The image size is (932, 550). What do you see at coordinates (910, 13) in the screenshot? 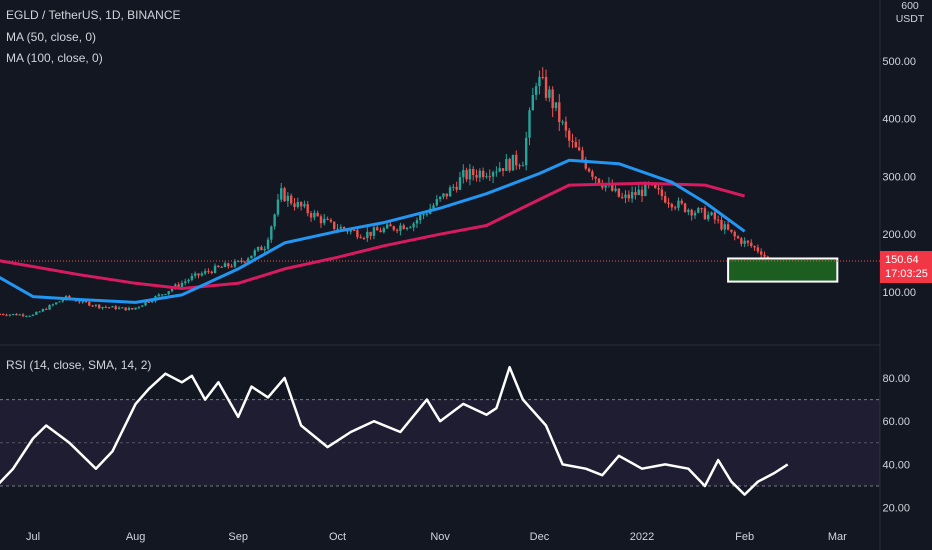
I see `currency-label: 600 USDT` at bounding box center [910, 13].